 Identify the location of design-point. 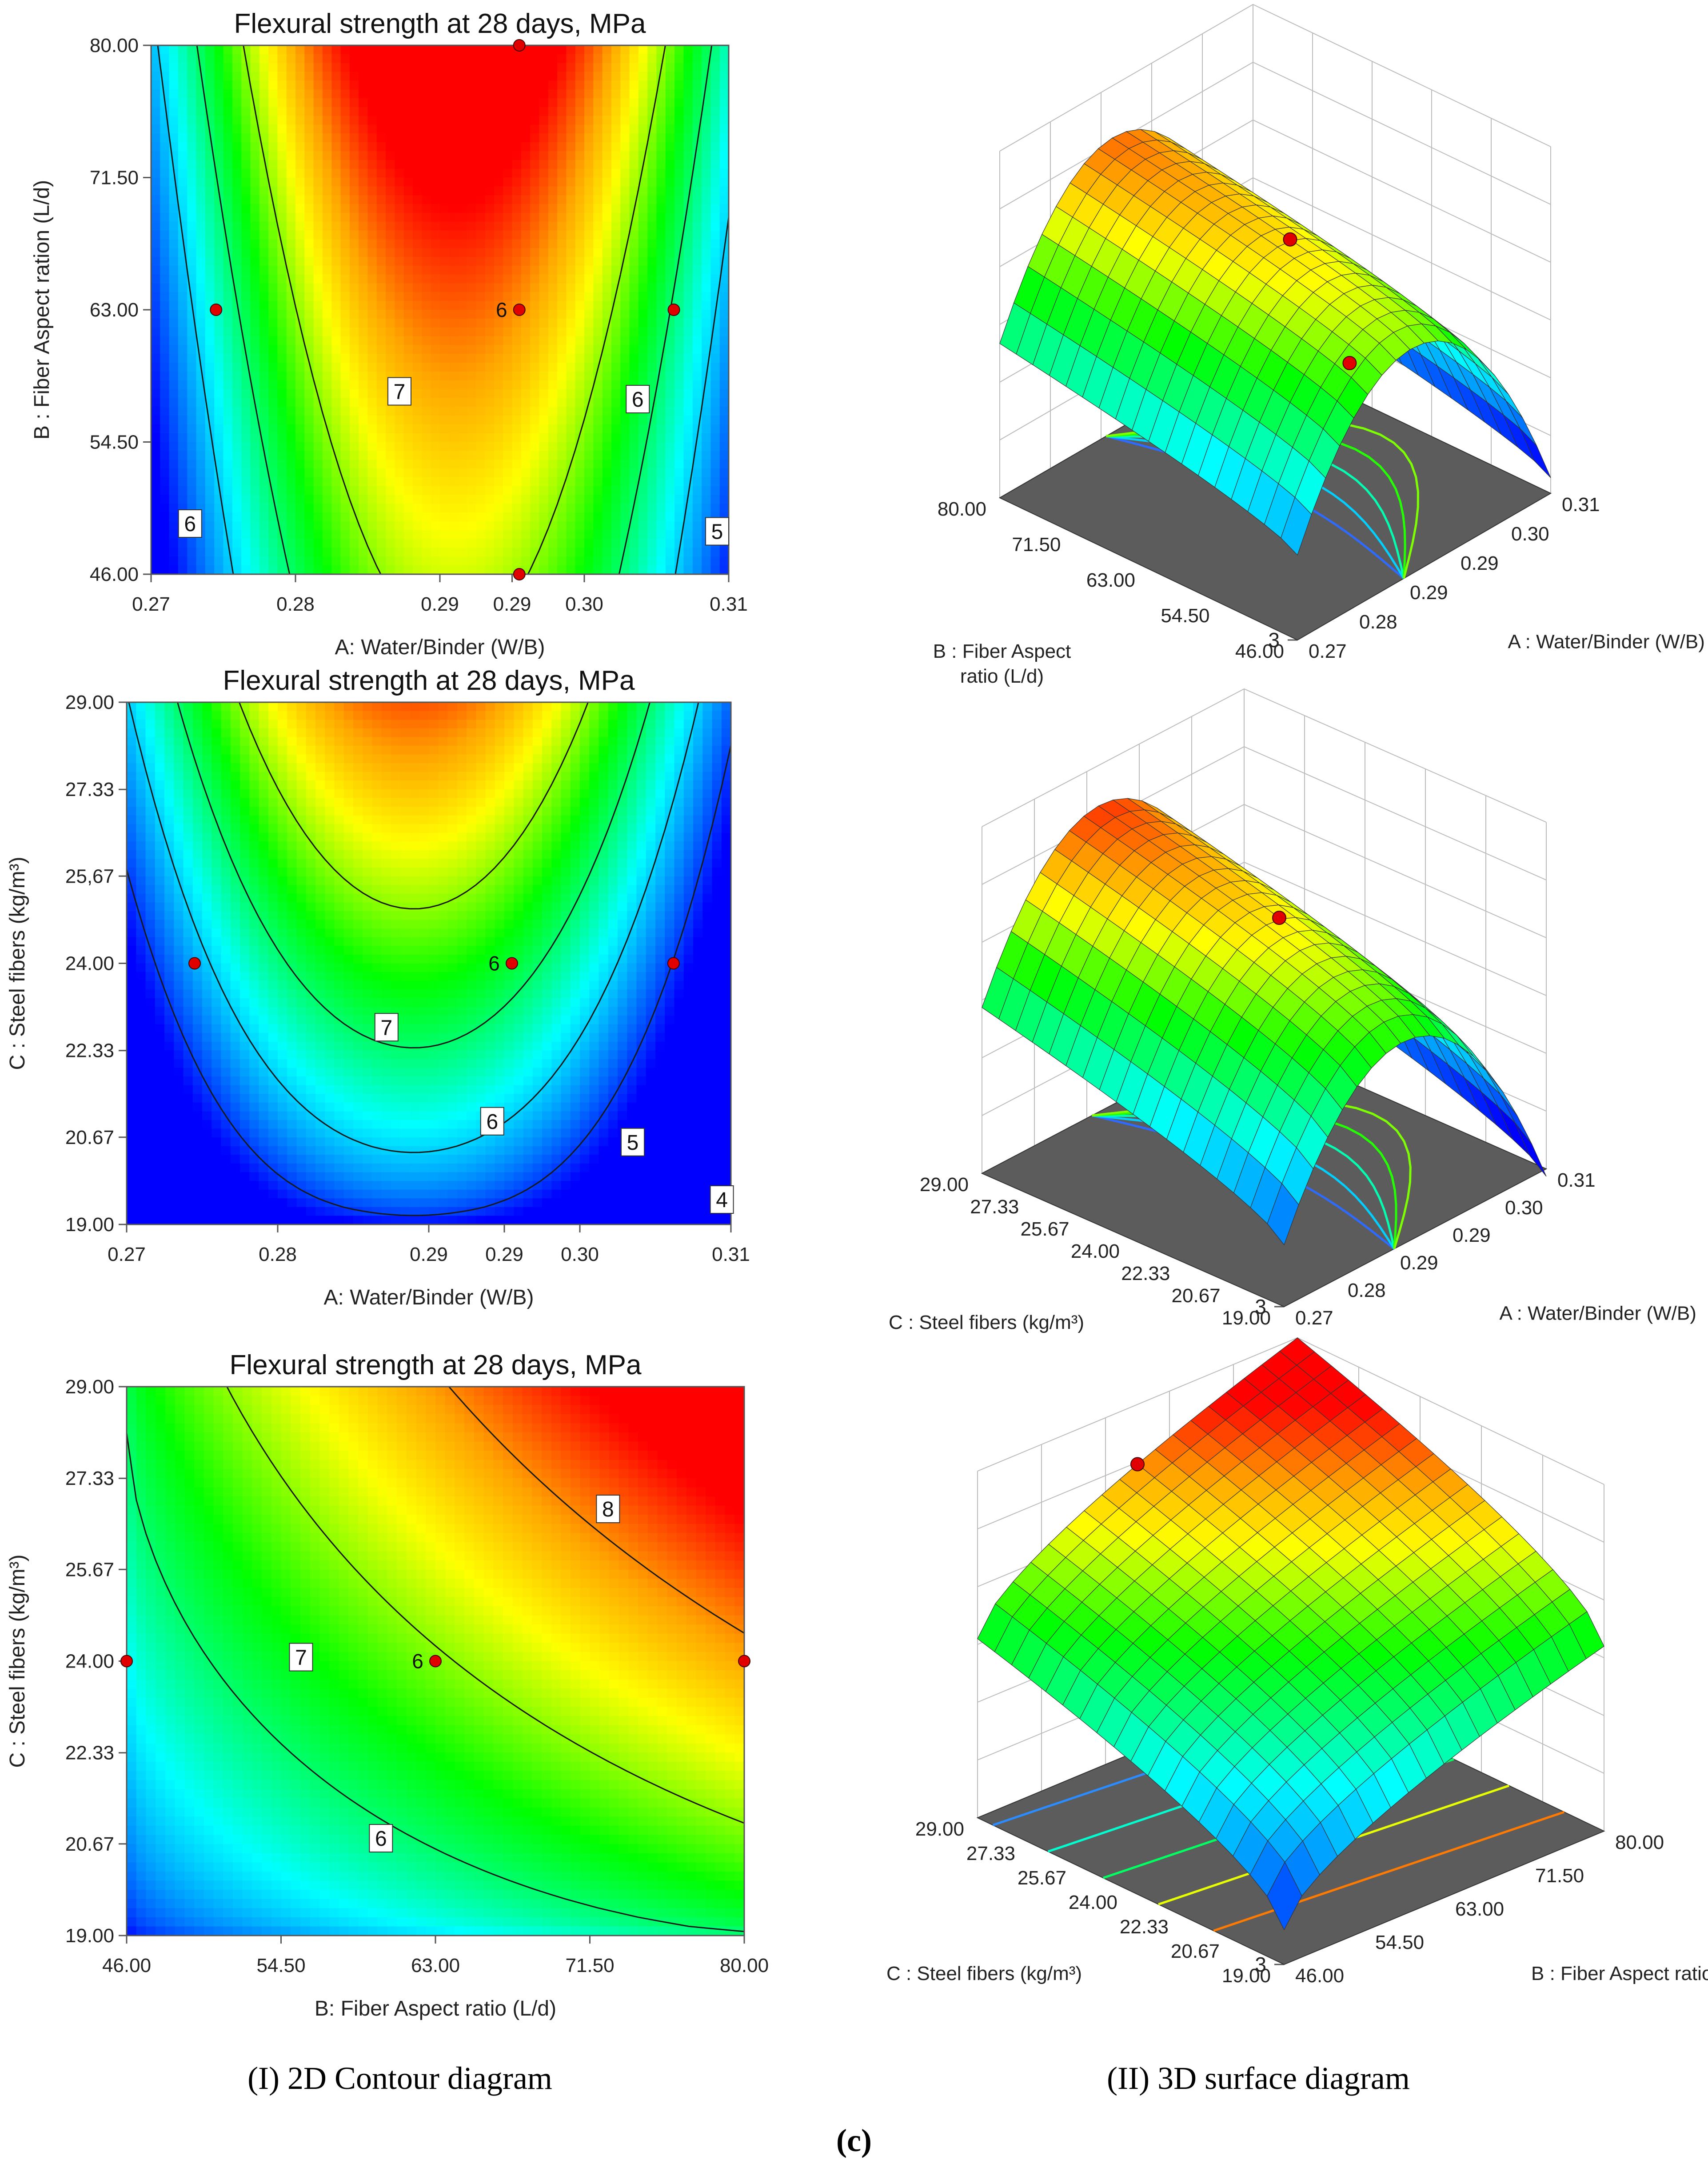
(216, 310).